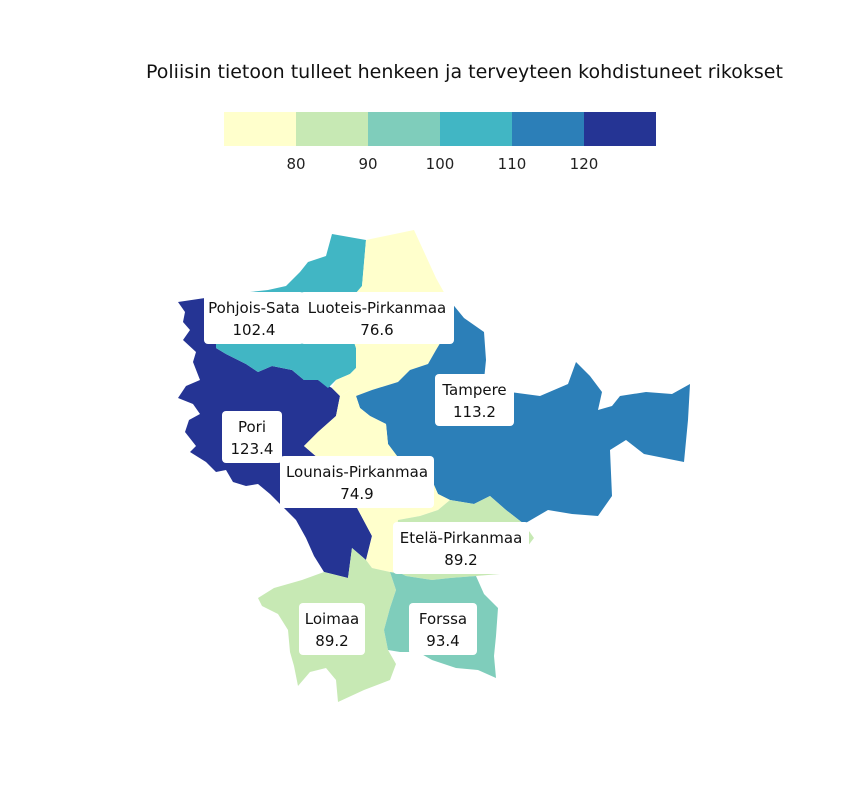 The width and height of the screenshot is (864, 792). What do you see at coordinates (440, 164) in the screenshot?
I see `legend-tick-label: 100` at bounding box center [440, 164].